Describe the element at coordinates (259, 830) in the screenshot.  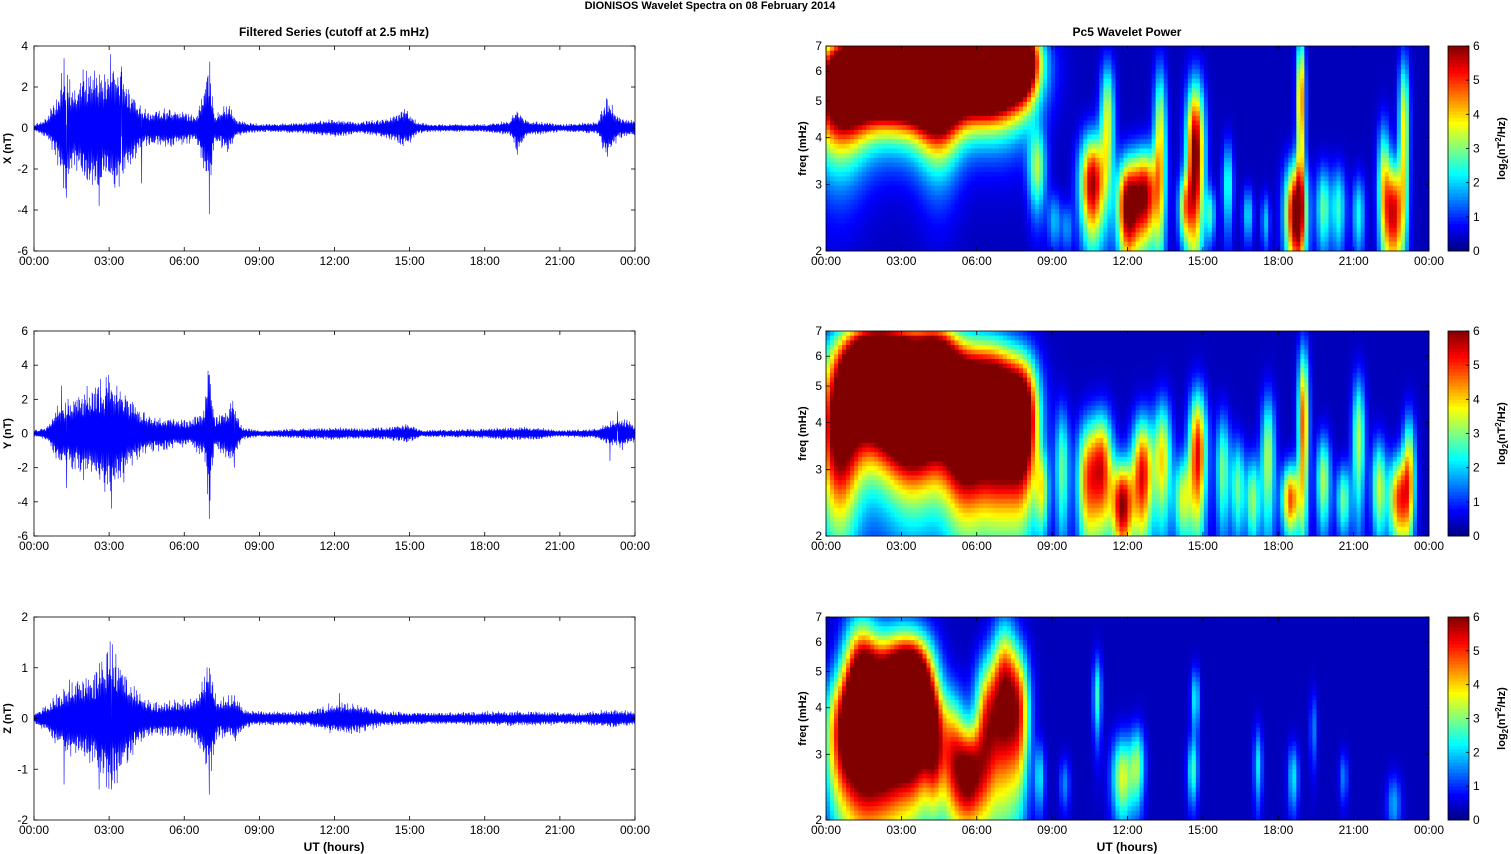
I see `x-tick-label-L2-3: 09:00` at that location.